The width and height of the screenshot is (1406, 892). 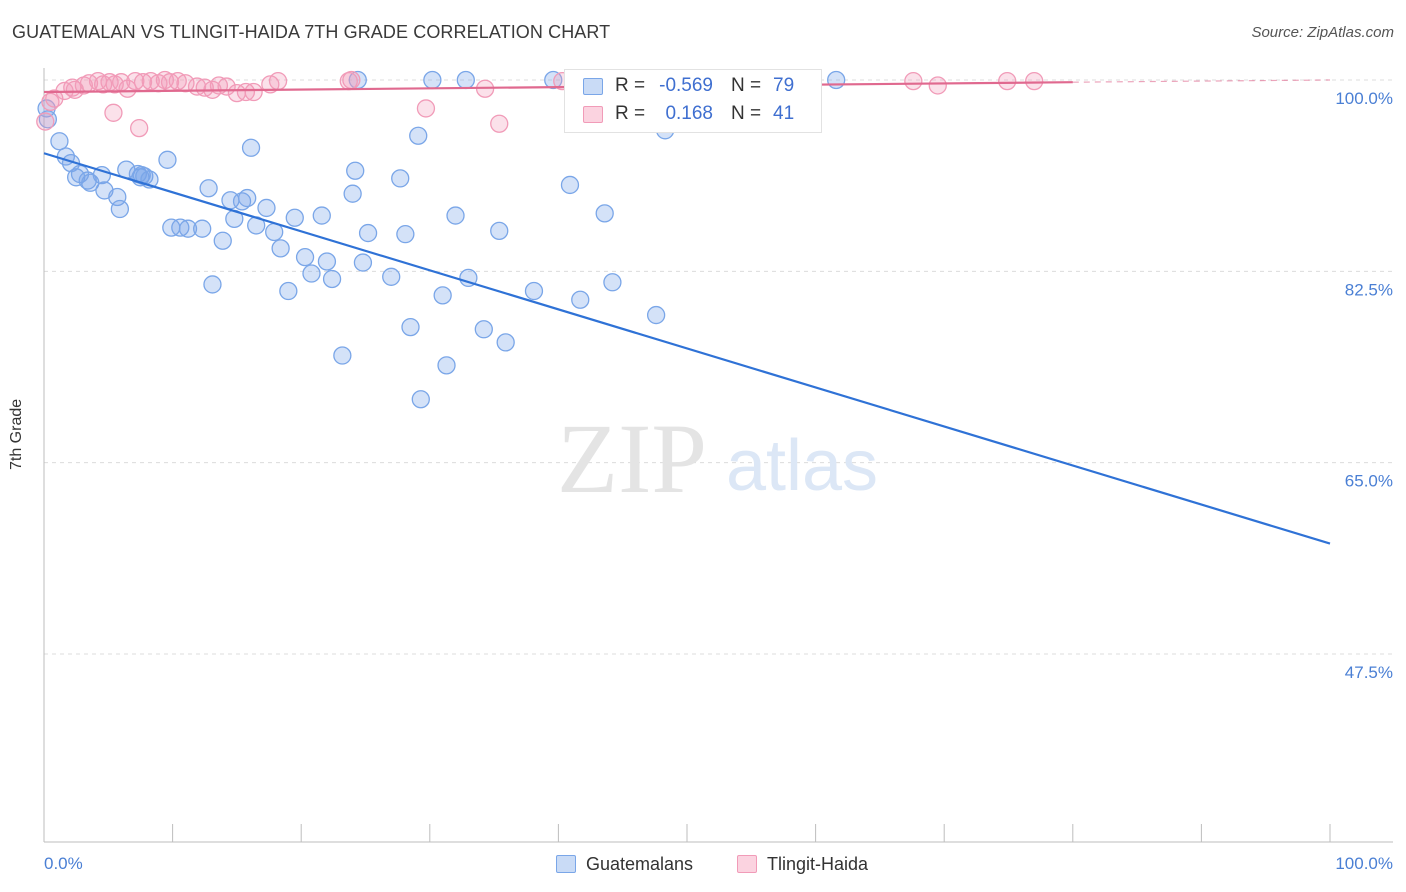 I want to click on legend-row-guatemalans: R = -0.569 N = 79, so click(x=679, y=86).